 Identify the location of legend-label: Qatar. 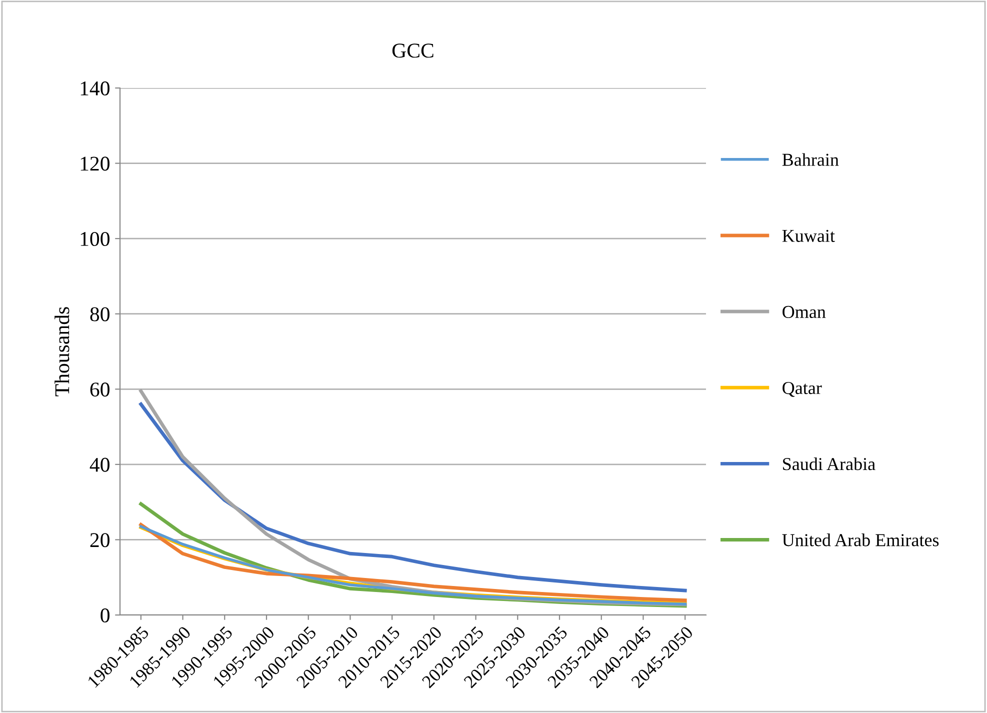
(802, 389).